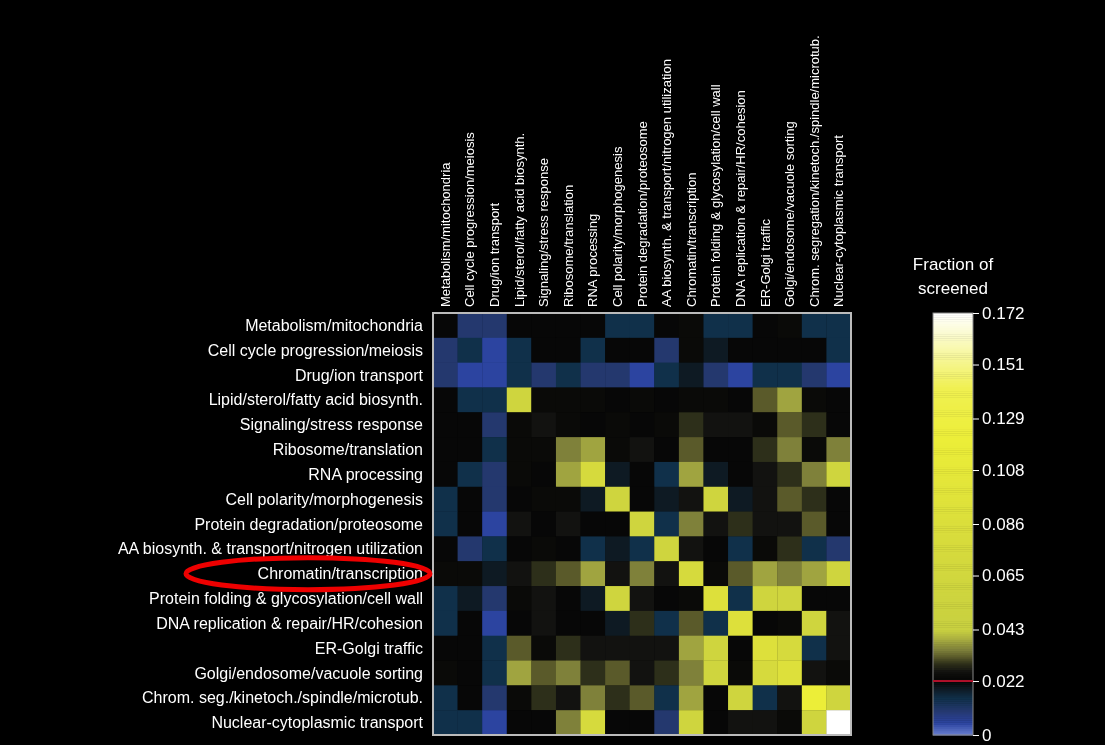  Describe the element at coordinates (716, 195) in the screenshot. I see `x-tick-label: Protein folding & glycosylation/cell wall` at that location.